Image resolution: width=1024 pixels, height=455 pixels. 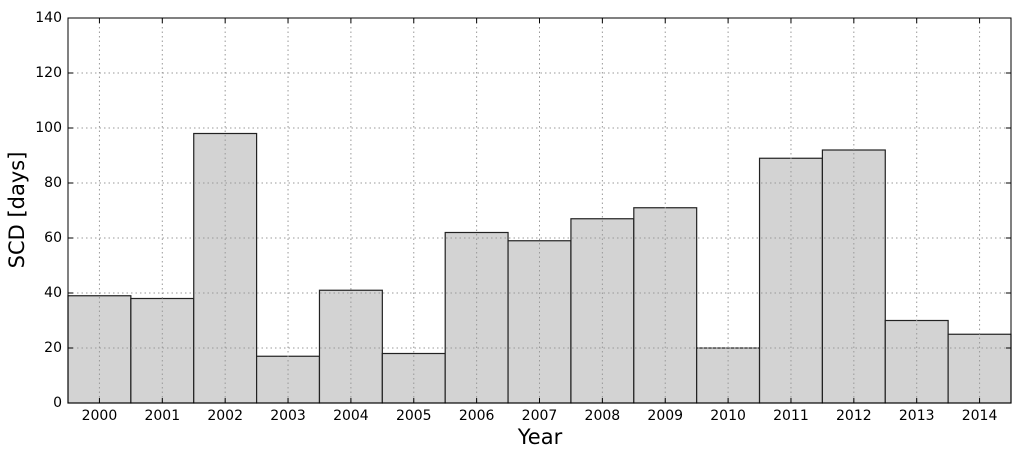 I want to click on x-tick-label: 2001, so click(x=162, y=416).